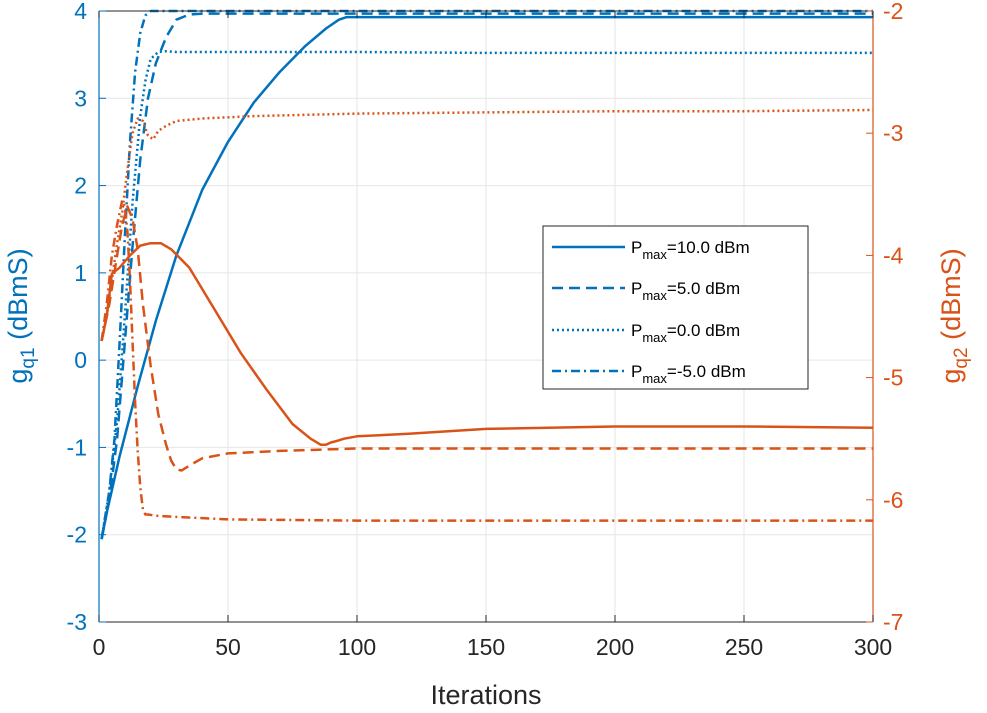 The width and height of the screenshot is (987, 713). I want to click on left-axis-title-unit: (dBmS), so click(18, 297).